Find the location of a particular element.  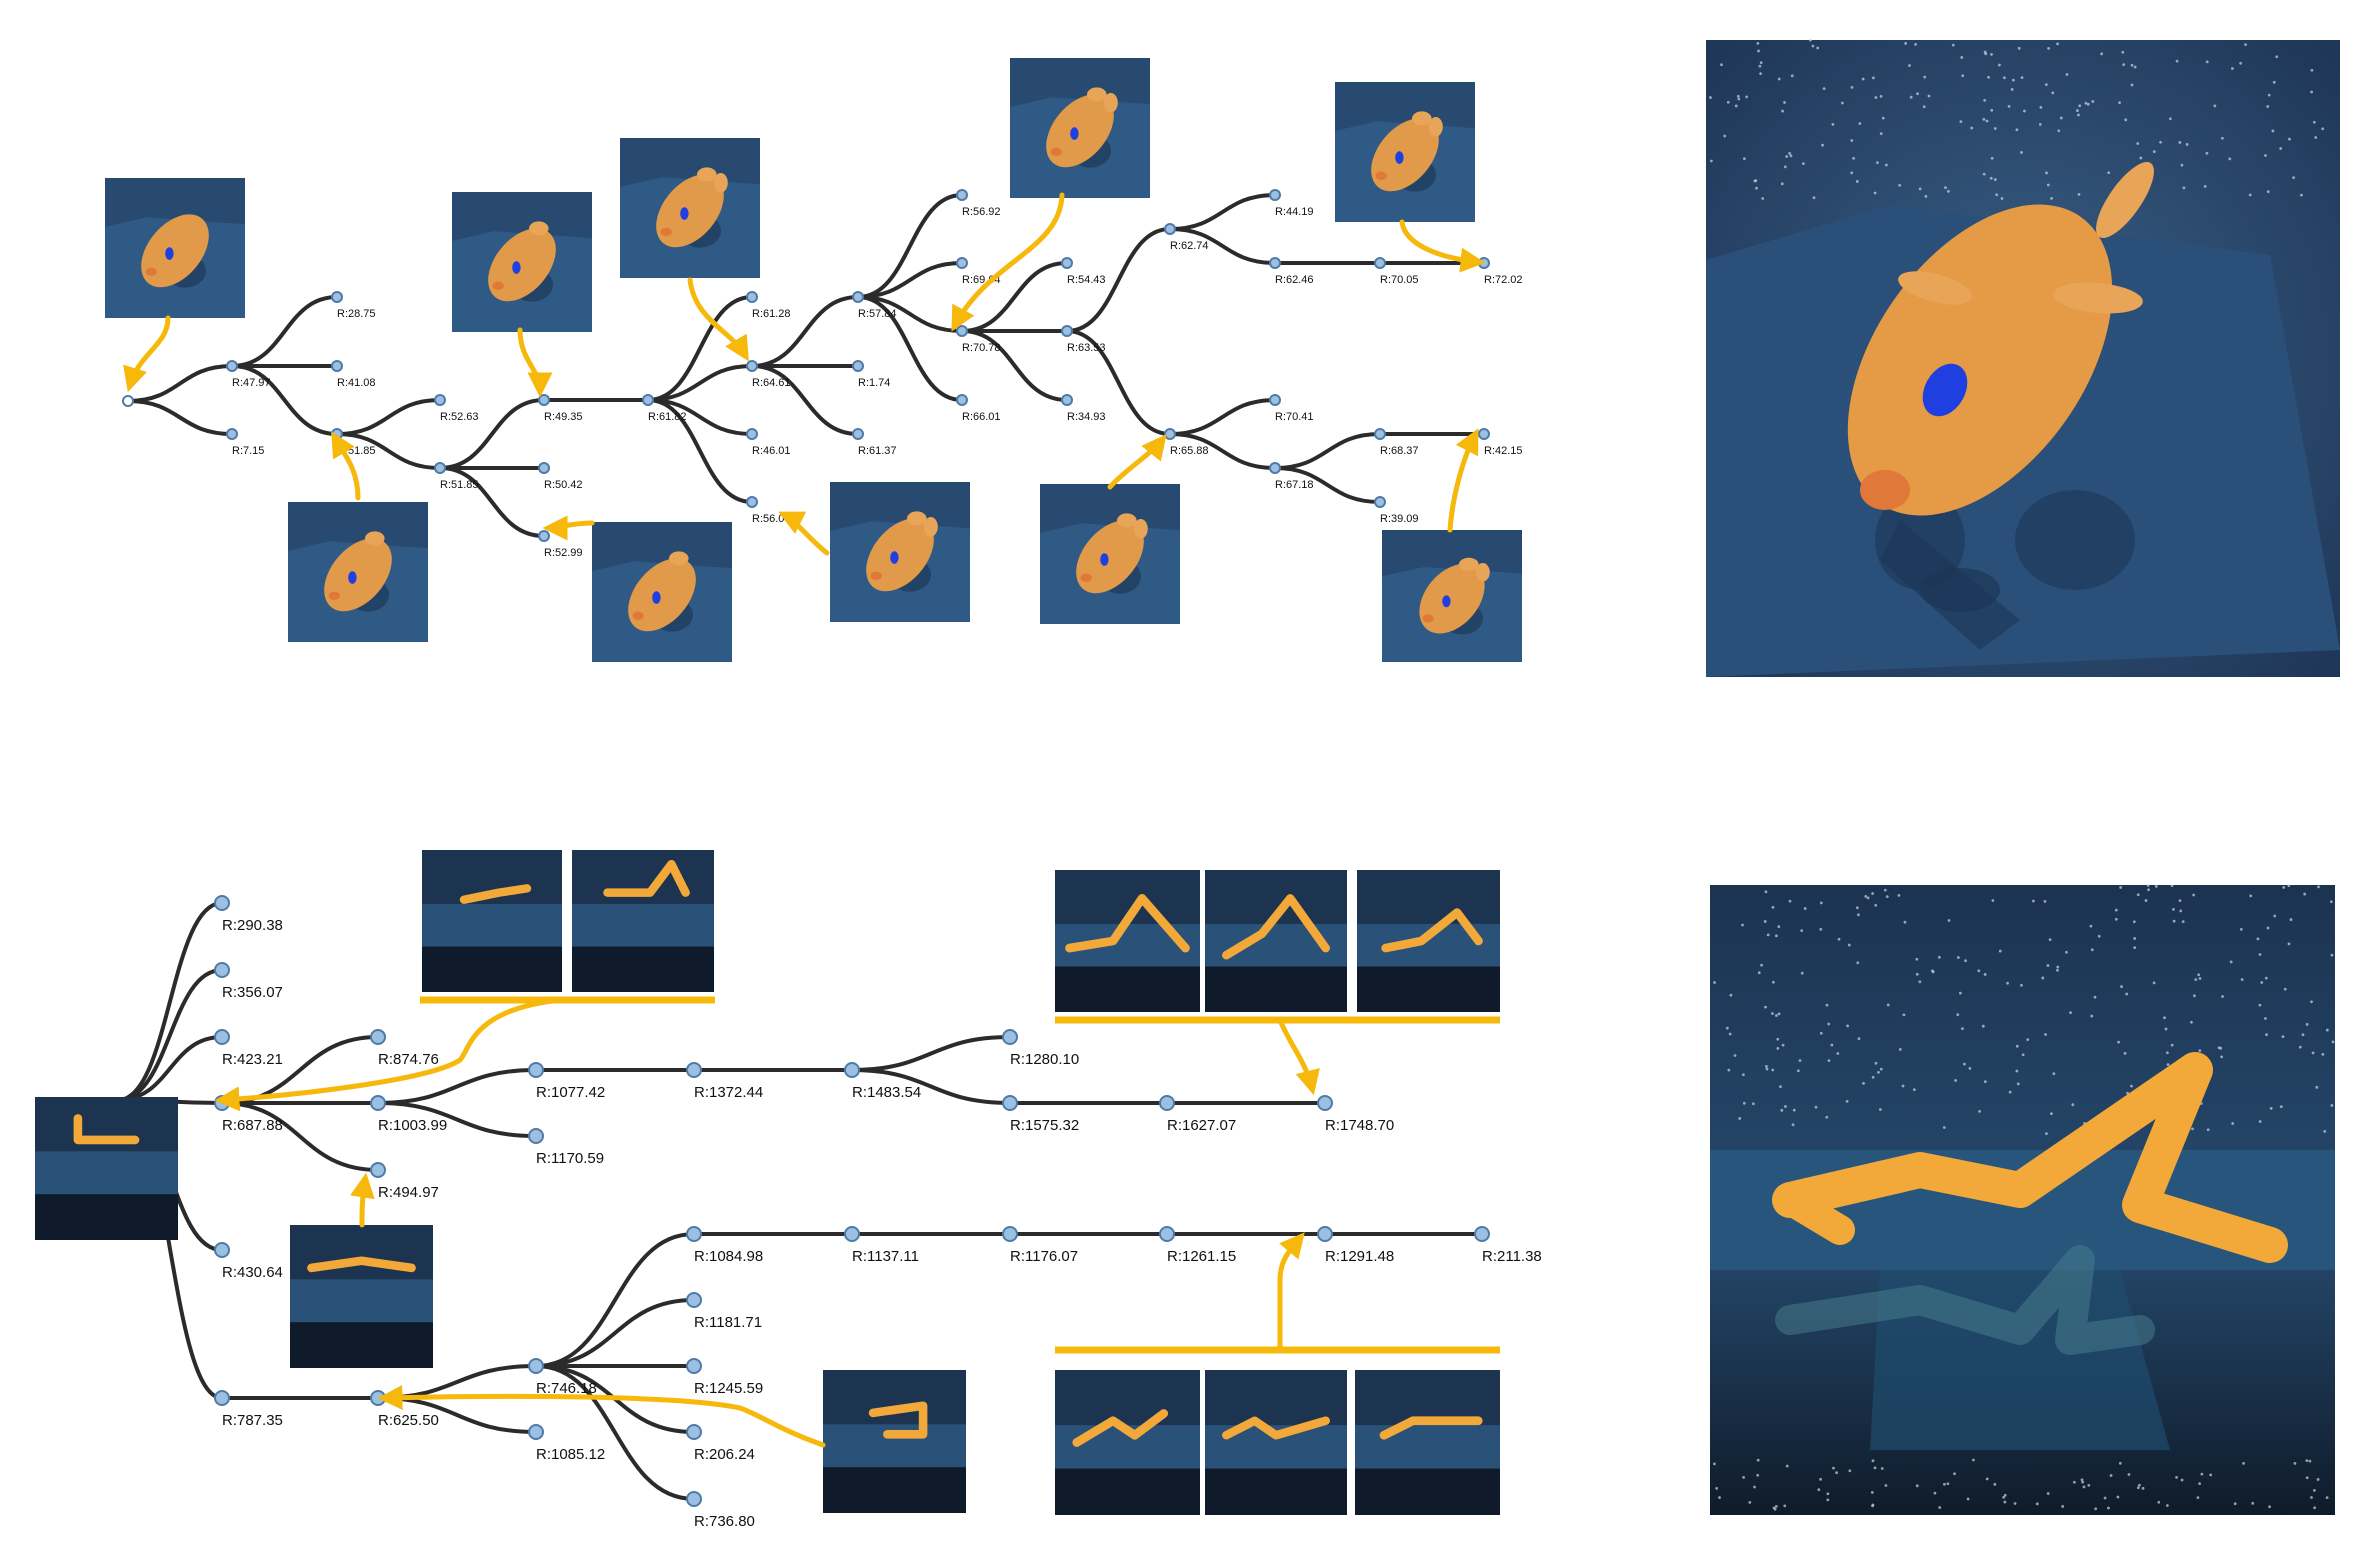

creature-ear-icon is located at coordinates (1127, 520).